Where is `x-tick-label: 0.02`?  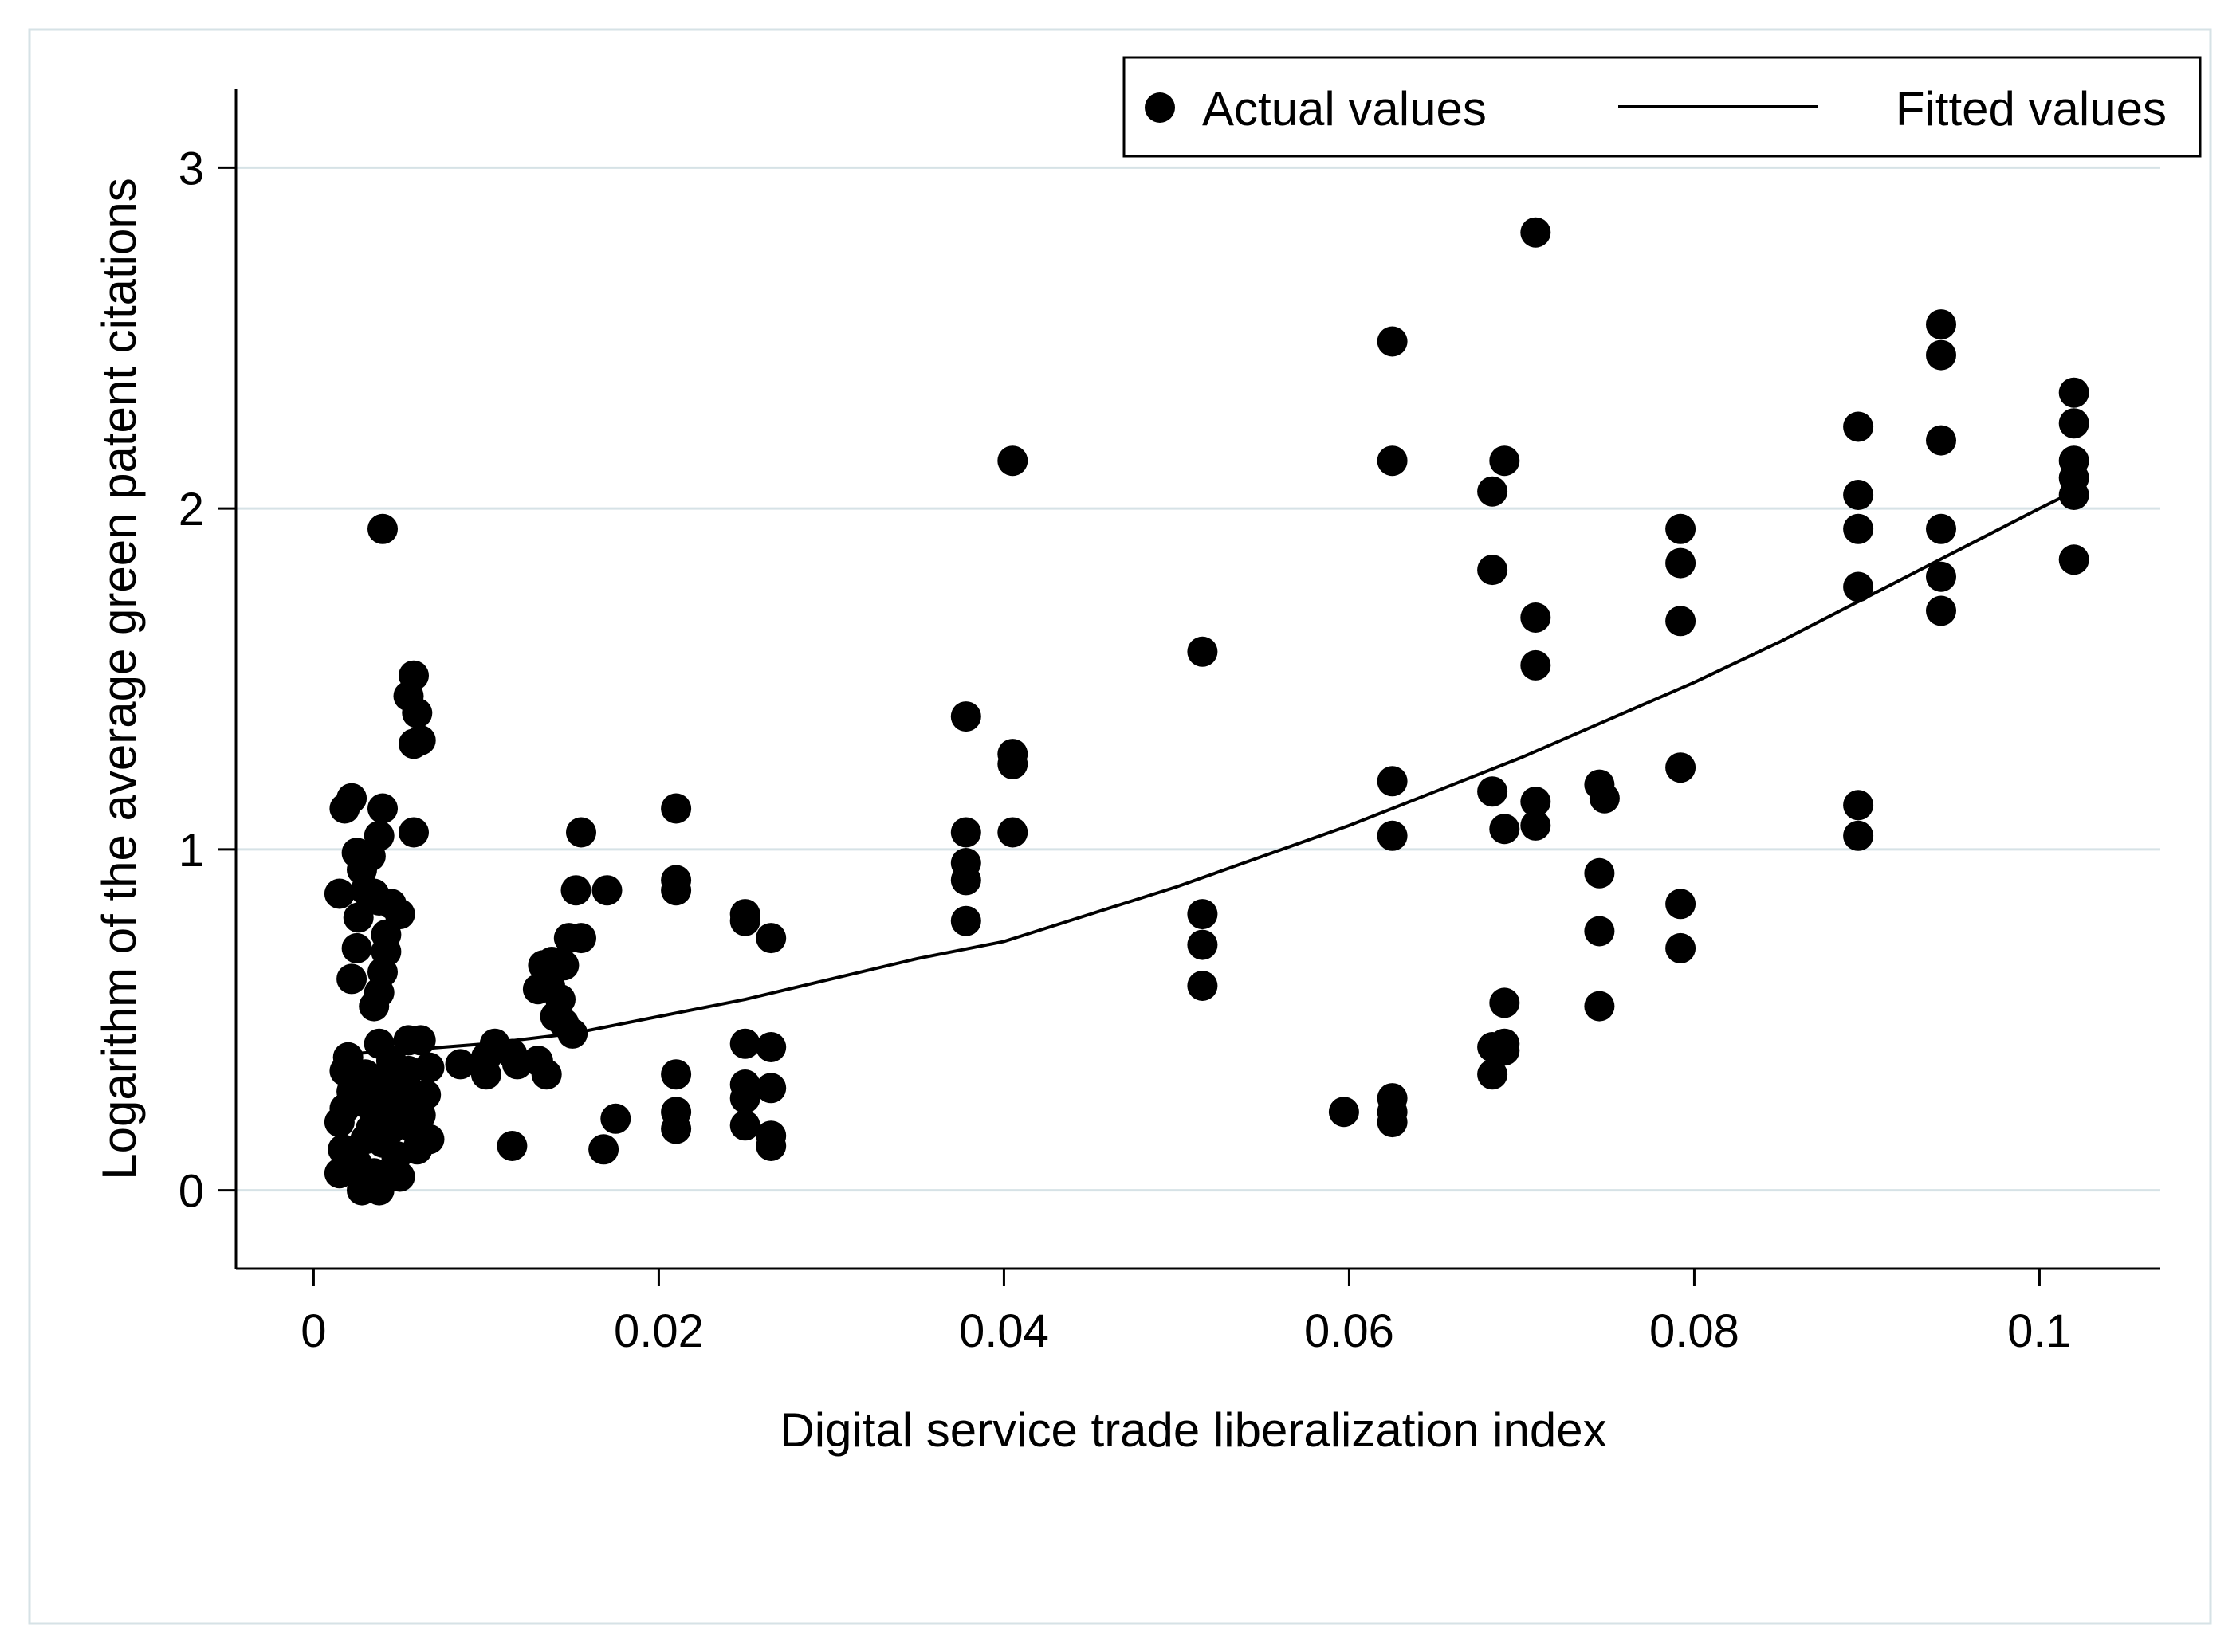
x-tick-label: 0.02 is located at coordinates (659, 1331).